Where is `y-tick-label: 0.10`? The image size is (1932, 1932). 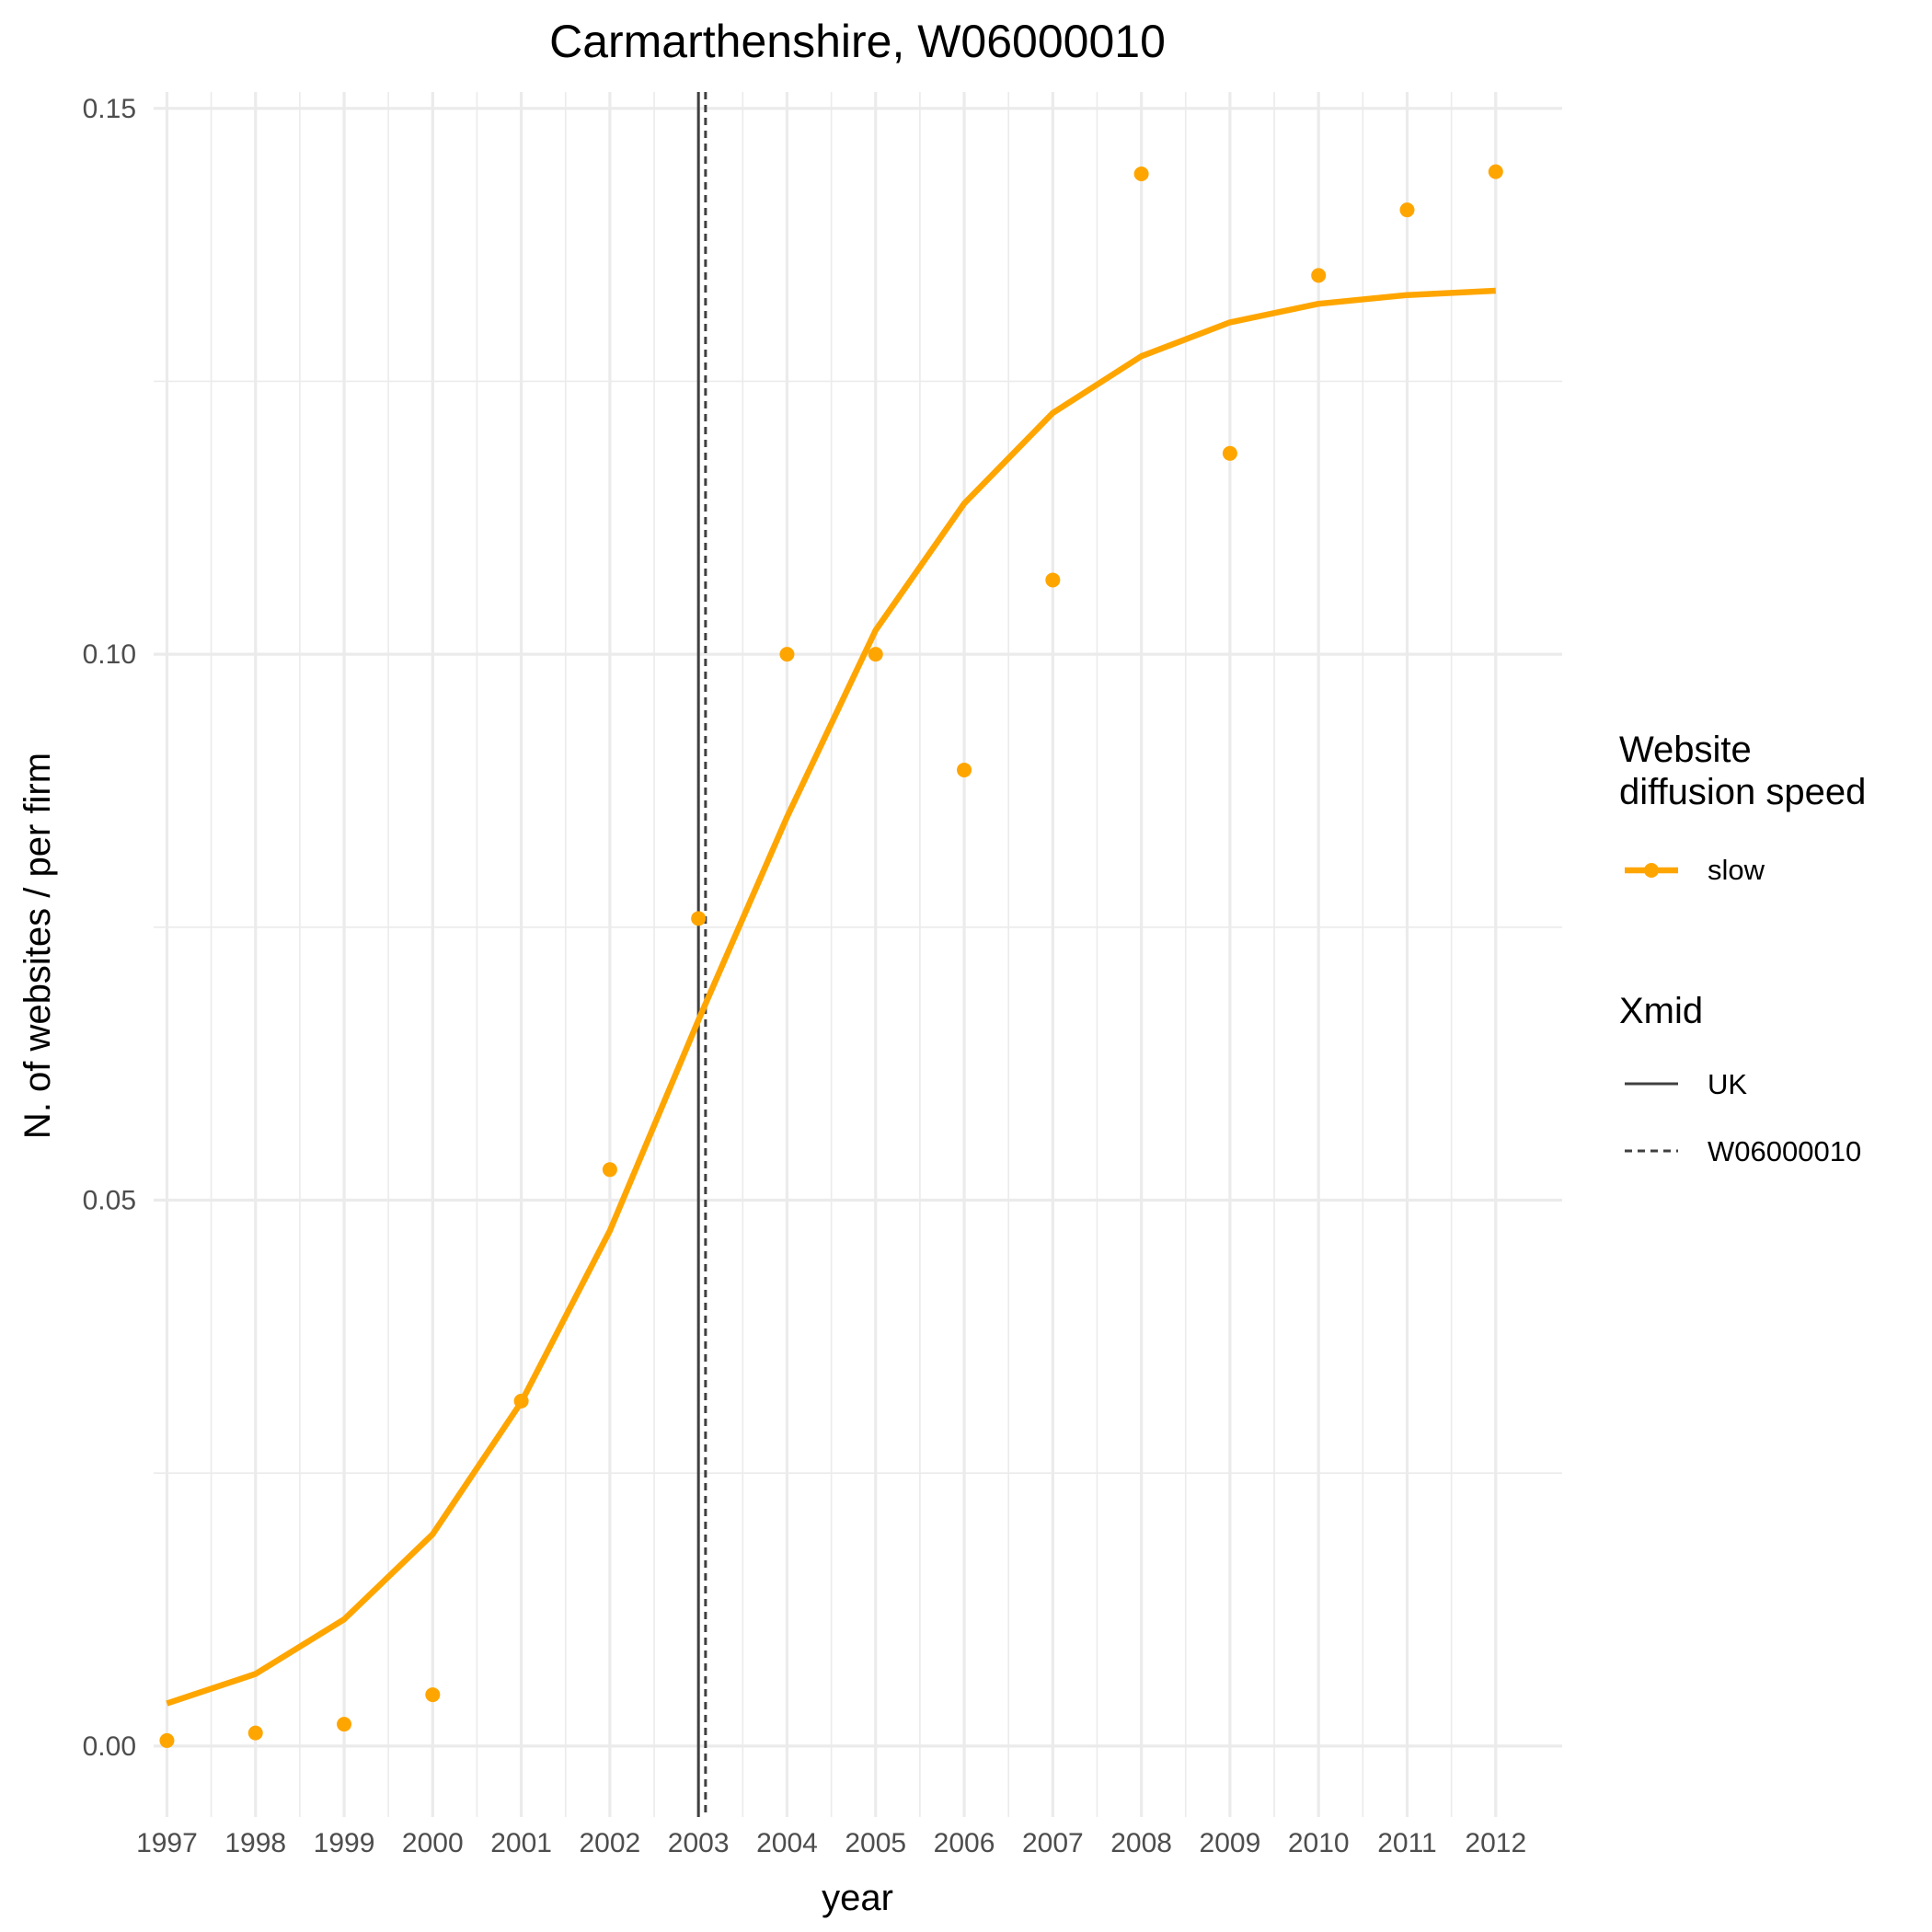
y-tick-label: 0.10 is located at coordinates (109, 654).